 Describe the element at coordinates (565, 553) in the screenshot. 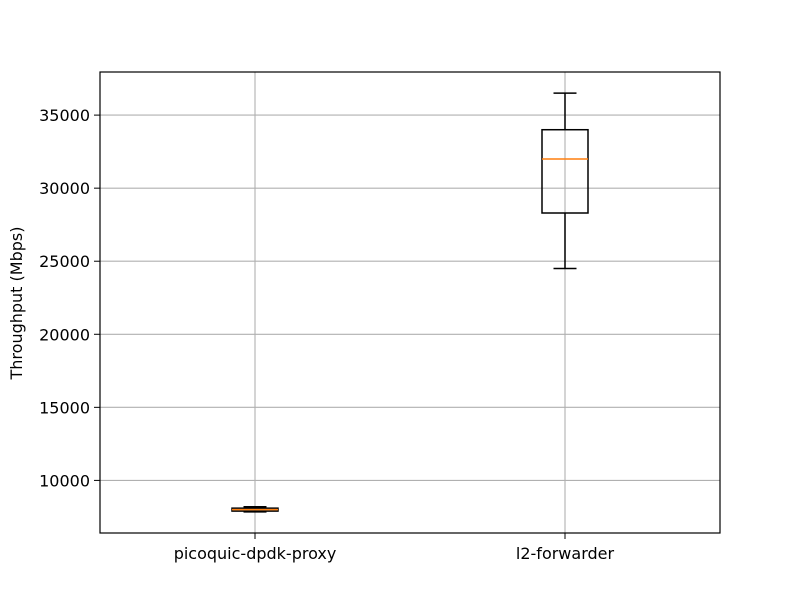

I see `x-tick-label: l2-forwarder` at that location.